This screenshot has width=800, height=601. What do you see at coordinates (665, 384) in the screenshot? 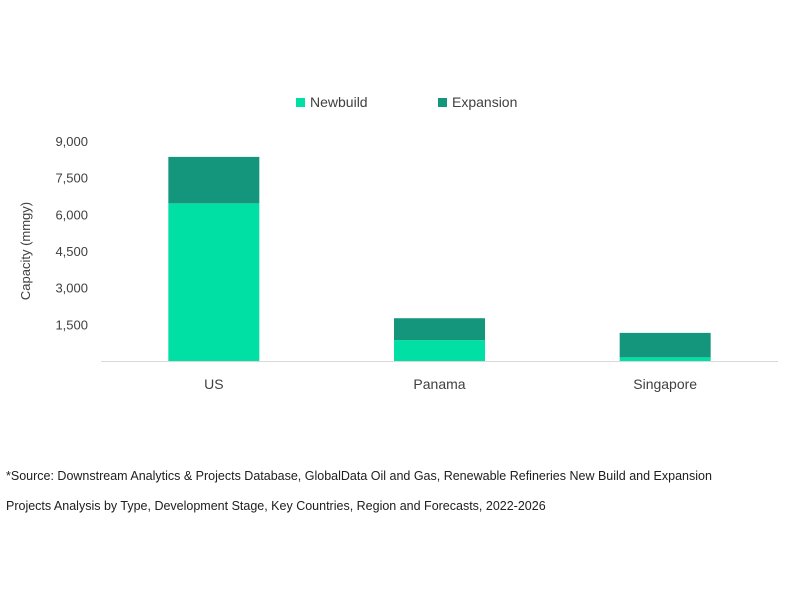
I see `x-tick-label: Singapore` at bounding box center [665, 384].